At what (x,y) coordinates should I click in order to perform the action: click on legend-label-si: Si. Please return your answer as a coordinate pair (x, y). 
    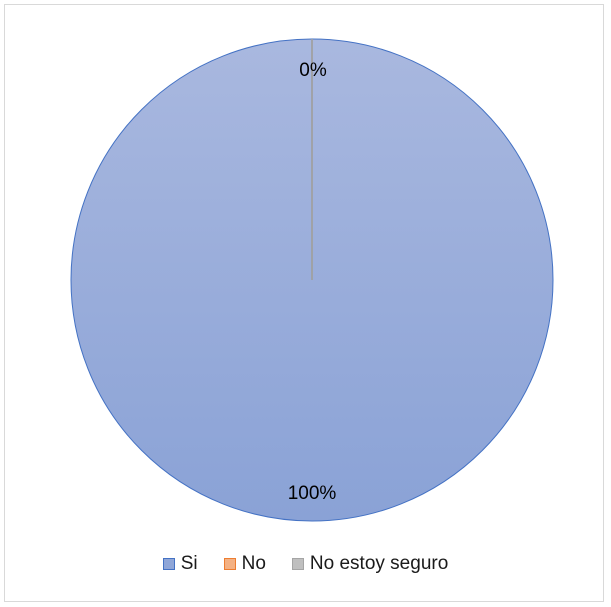
    Looking at the image, I should click on (189, 563).